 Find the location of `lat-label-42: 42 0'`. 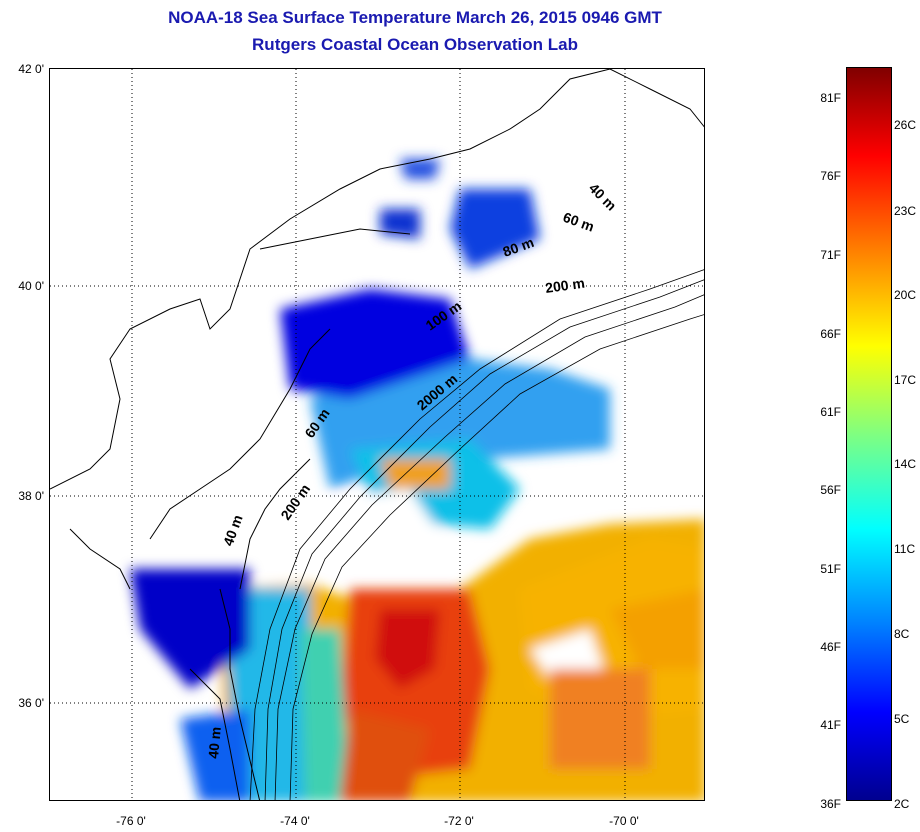

lat-label-42: 42 0' is located at coordinates (31, 69).